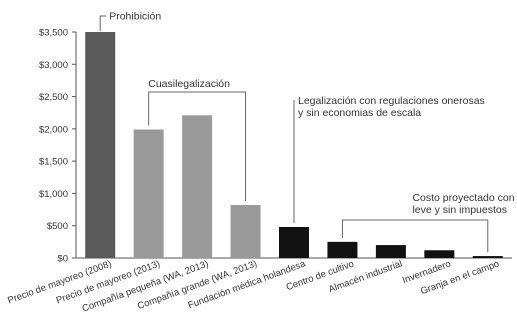 This screenshot has width=517, height=330. What do you see at coordinates (53, 65) in the screenshot?
I see `y-tick-label: $3,000` at bounding box center [53, 65].